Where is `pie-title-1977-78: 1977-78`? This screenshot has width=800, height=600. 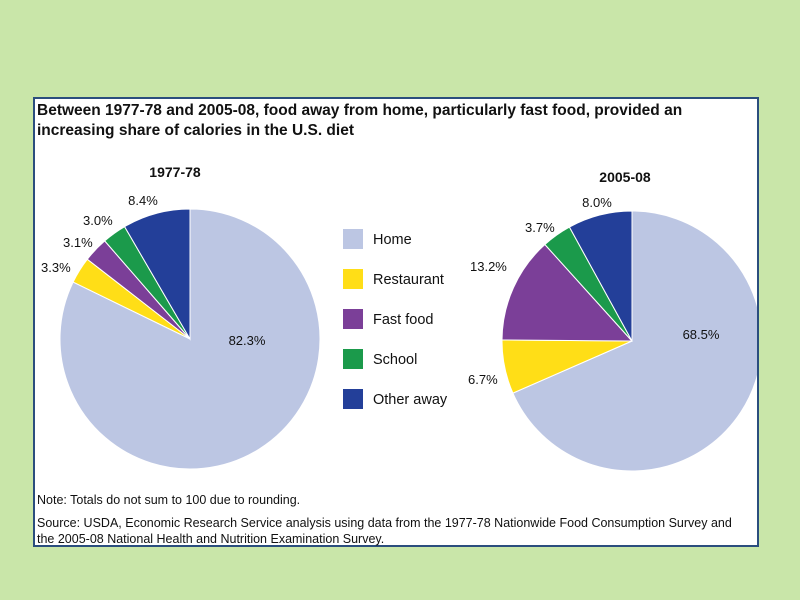 pie-title-1977-78: 1977-78 is located at coordinates (175, 172).